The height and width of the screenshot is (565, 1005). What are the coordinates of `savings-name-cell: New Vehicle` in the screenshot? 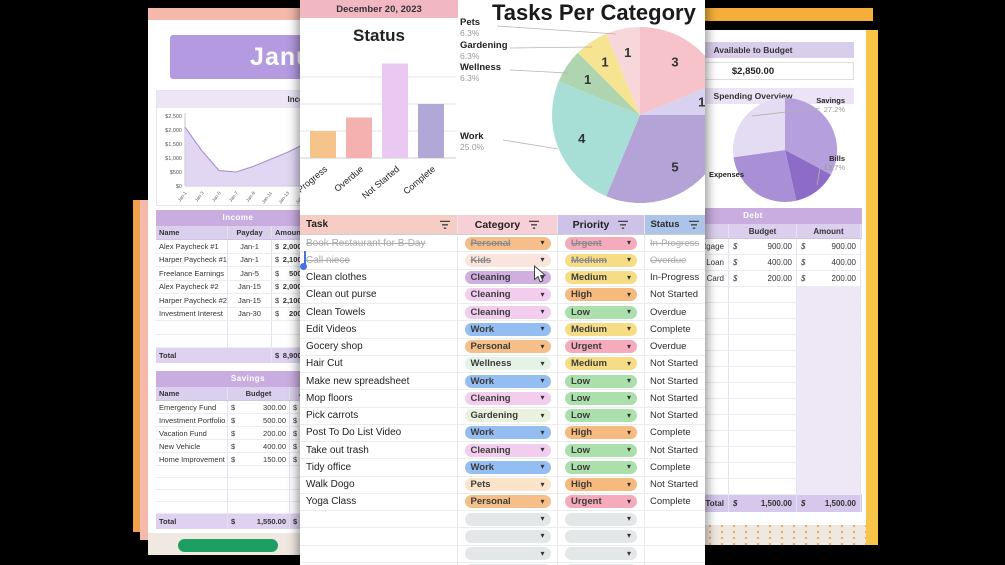 It's located at (192, 446).